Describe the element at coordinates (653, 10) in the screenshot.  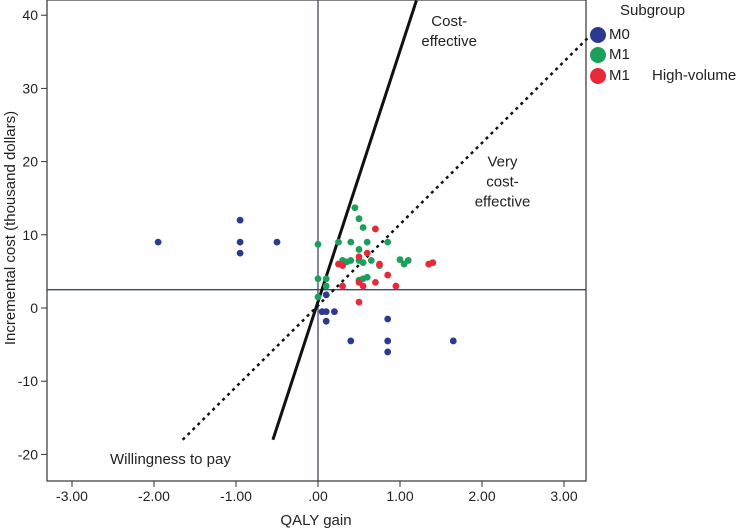
I see `legend-title: Subgroup` at that location.